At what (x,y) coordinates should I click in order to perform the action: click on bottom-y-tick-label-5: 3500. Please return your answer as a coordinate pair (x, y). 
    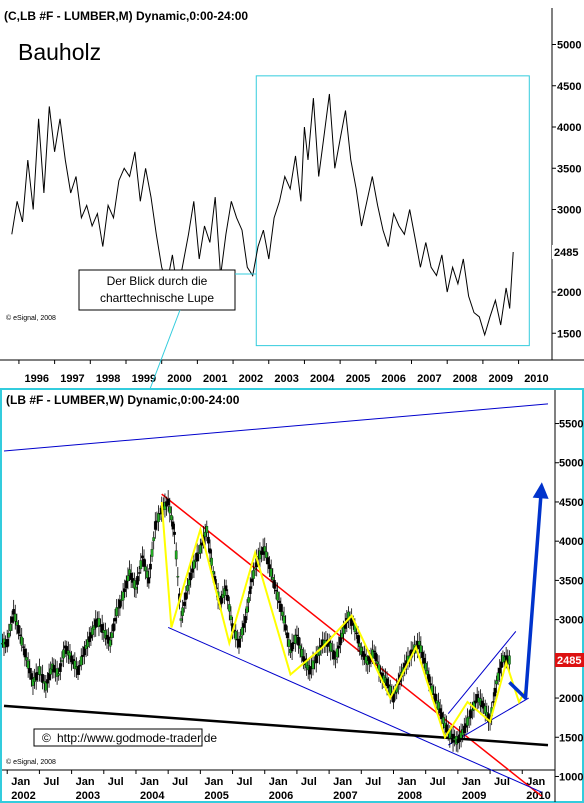
    Looking at the image, I should click on (571, 581).